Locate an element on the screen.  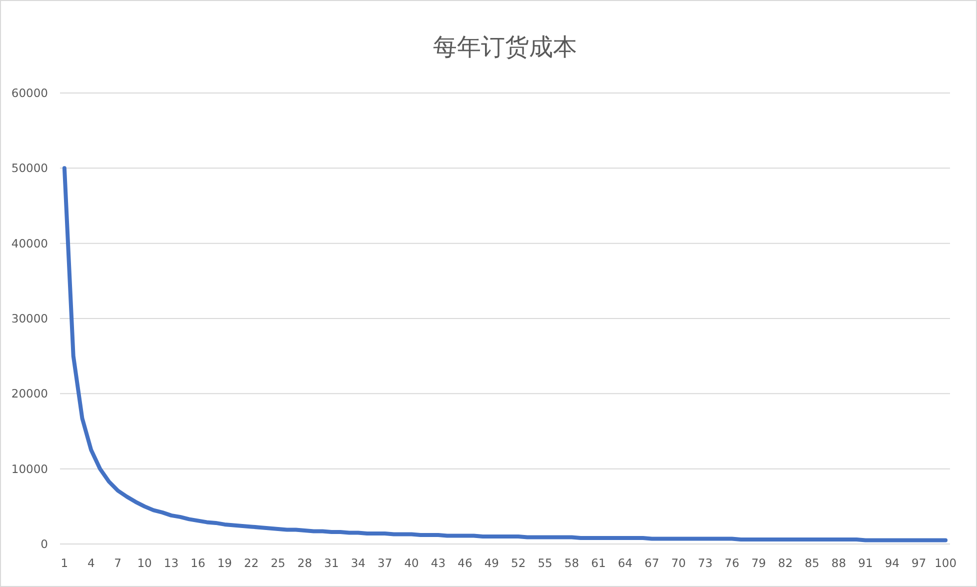
x-tick-label: 34 is located at coordinates (358, 563).